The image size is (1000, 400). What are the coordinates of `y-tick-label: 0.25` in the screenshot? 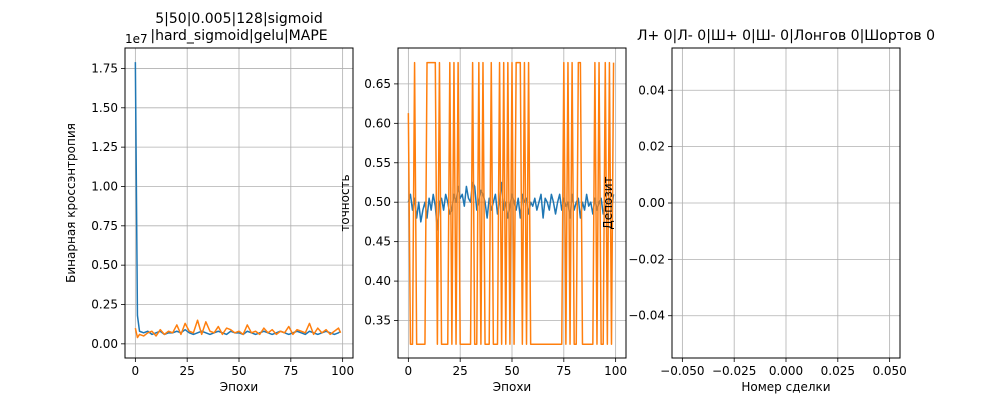 It's located at (104, 304).